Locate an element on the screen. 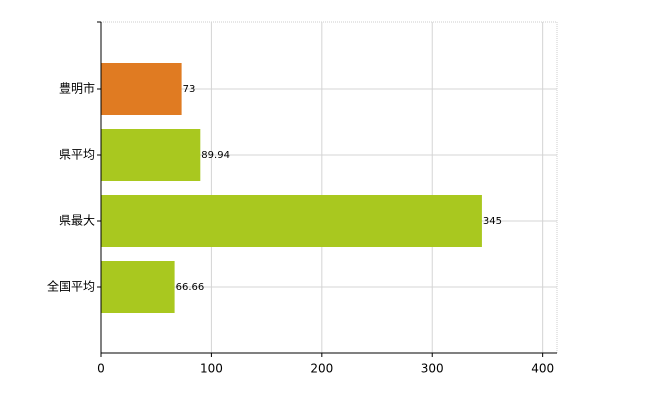 The image size is (650, 400). y-tick-label: 県平均 is located at coordinates (77, 155).